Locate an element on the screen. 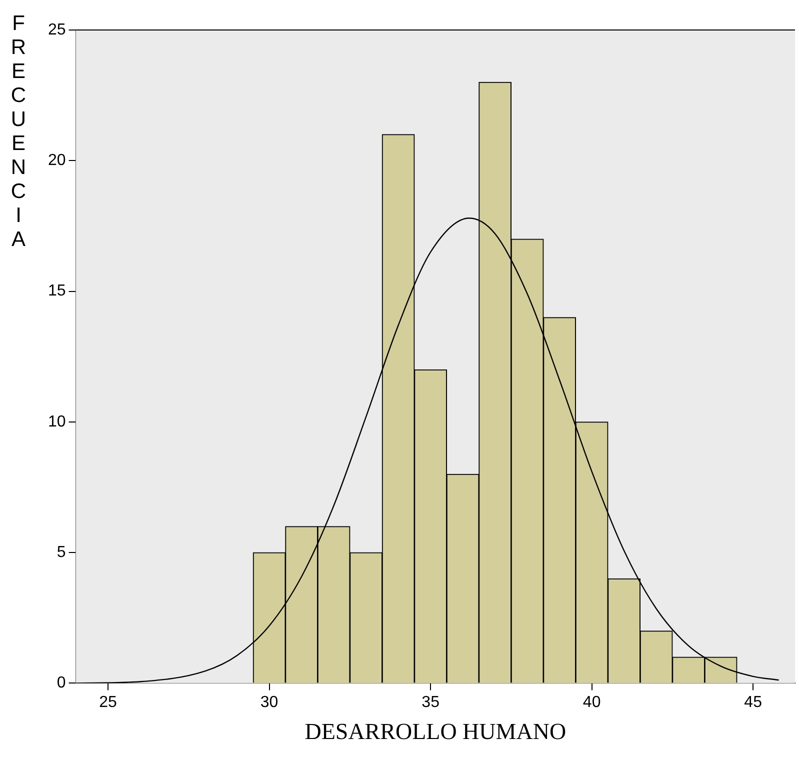  y-tick-label: 20 is located at coordinates (57, 161).